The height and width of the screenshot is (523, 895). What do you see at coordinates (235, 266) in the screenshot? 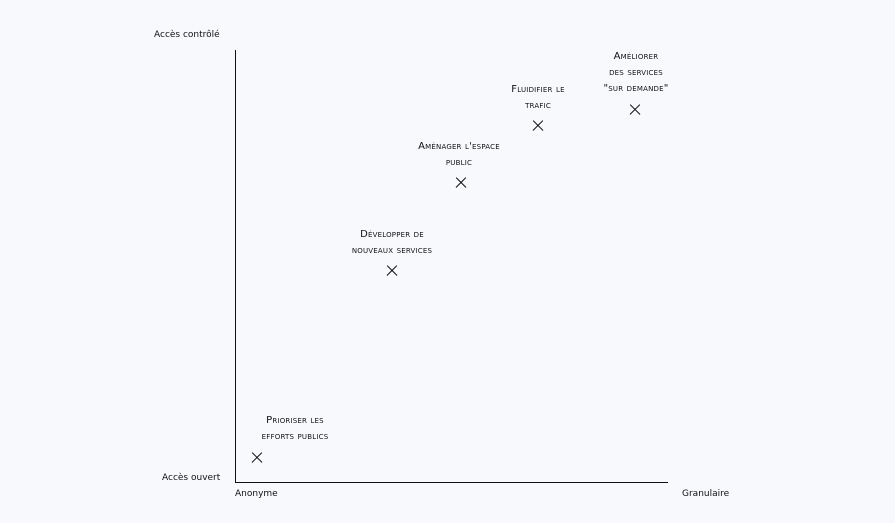
I see `y-axis-line` at bounding box center [235, 266].